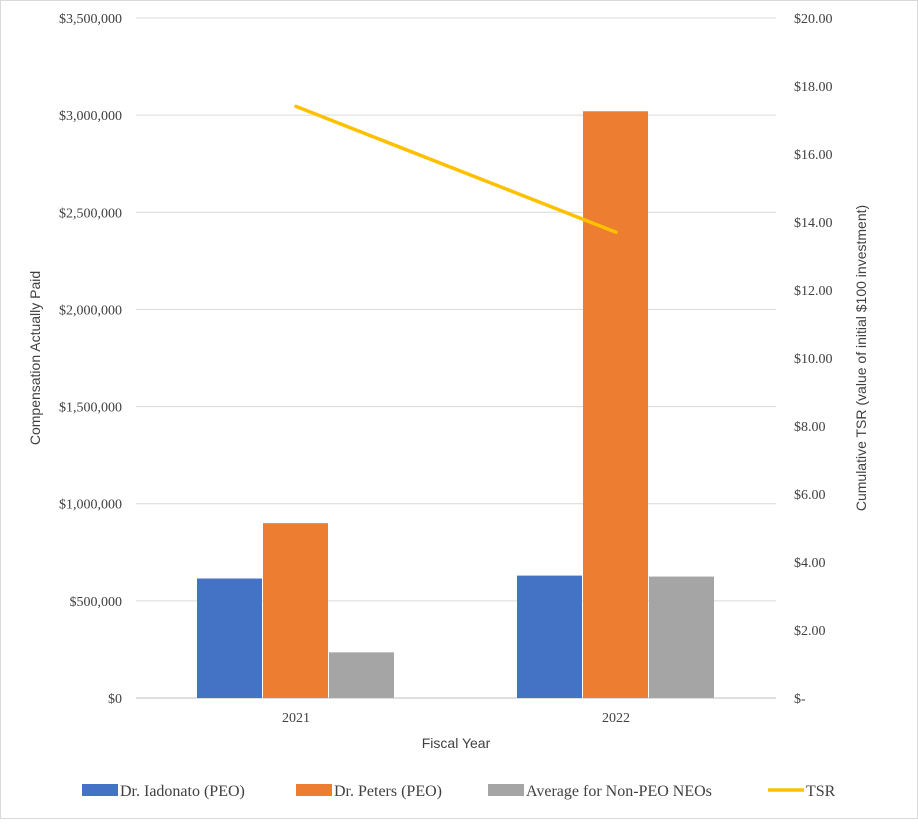 The height and width of the screenshot is (824, 918). Describe the element at coordinates (813, 19) in the screenshot. I see `y2-tick-label: $20.00` at that location.